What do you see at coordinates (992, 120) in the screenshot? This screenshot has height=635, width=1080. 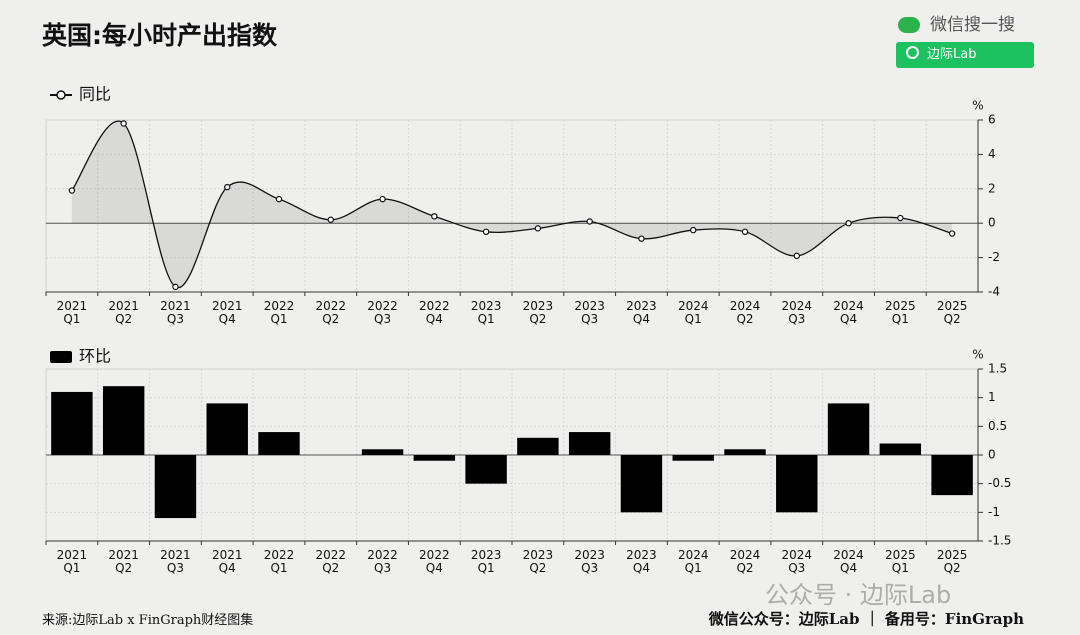 I see `y-tick-label: 6` at bounding box center [992, 120].